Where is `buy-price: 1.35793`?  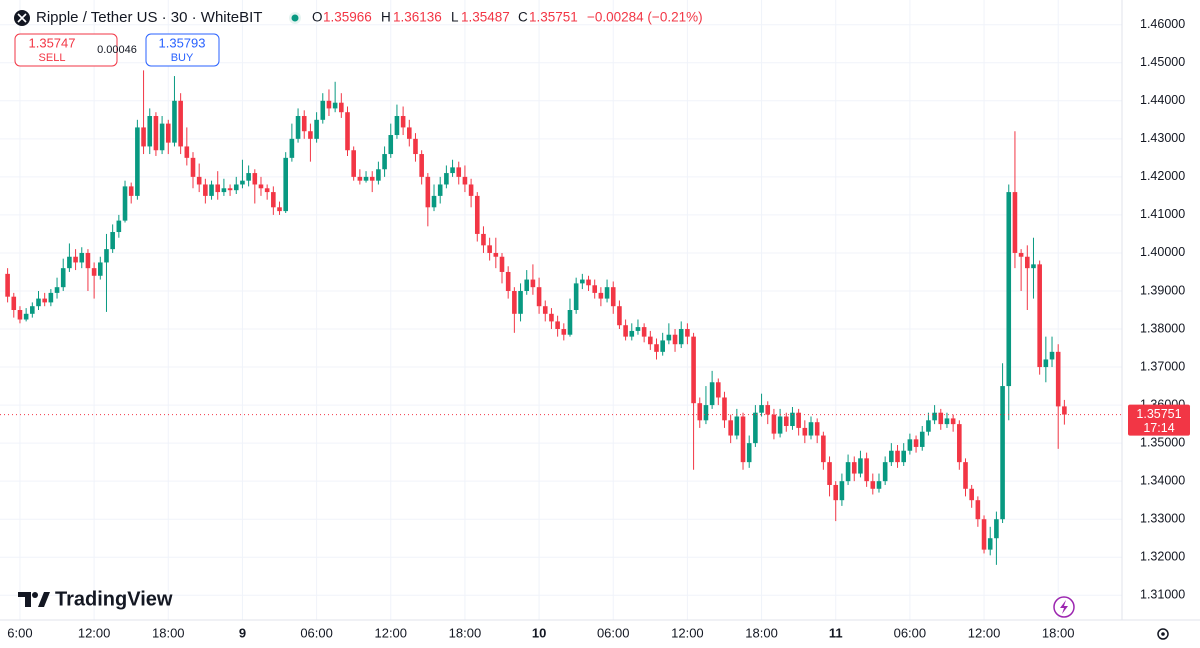 buy-price: 1.35793 is located at coordinates (182, 42).